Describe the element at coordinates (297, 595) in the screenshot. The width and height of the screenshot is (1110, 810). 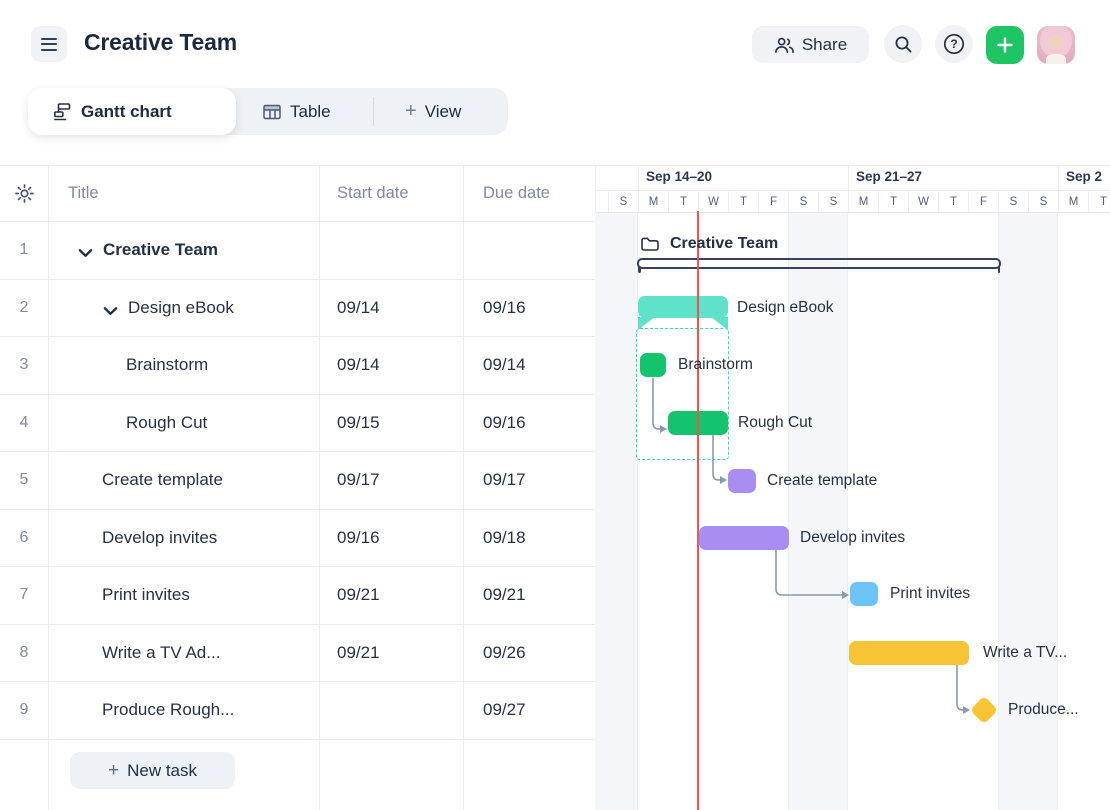
I see `table-row: 7 Print invites 09/21 09/21` at that location.